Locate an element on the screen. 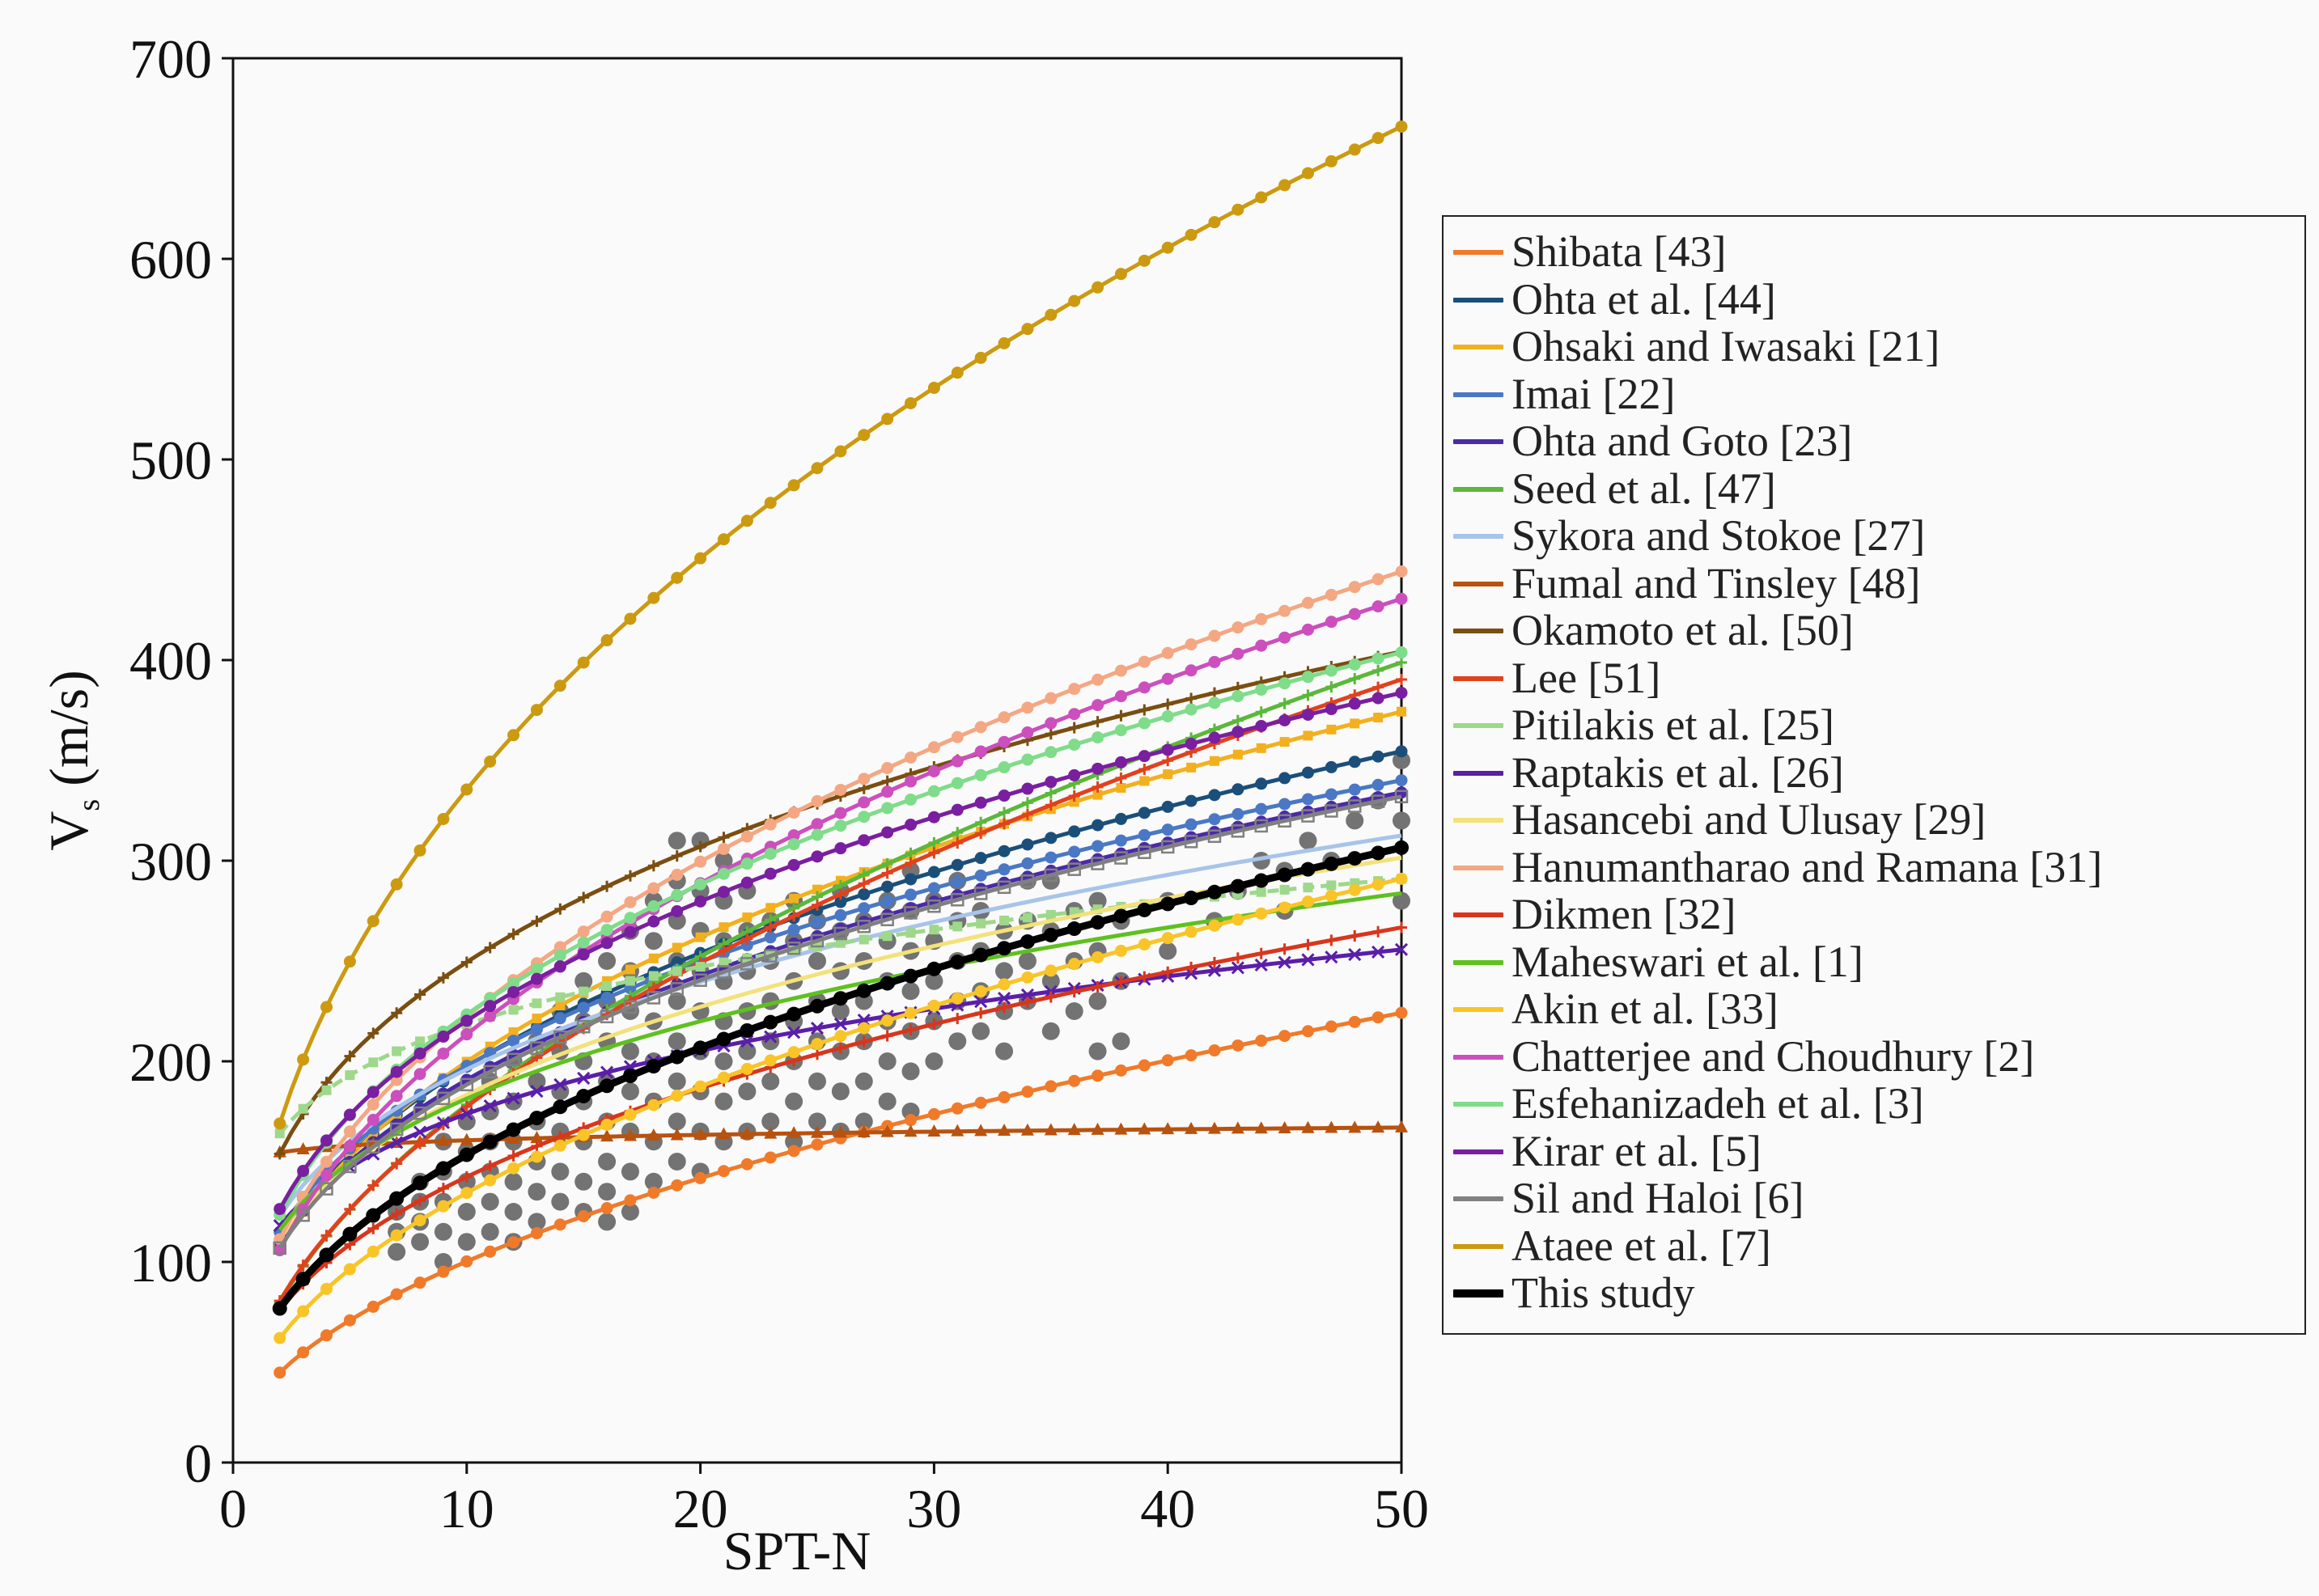 The width and height of the screenshot is (2319, 1596). legend-entry: Shibata [43] is located at coordinates (1874, 252).